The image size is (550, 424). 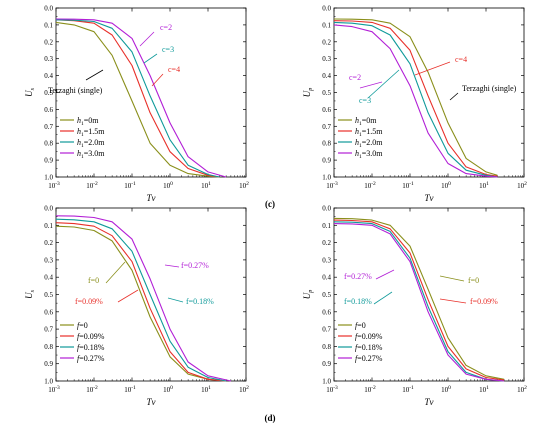 What do you see at coordinates (326, 382) in the screenshot?
I see `y-tick-label: 1.0` at bounding box center [326, 382].